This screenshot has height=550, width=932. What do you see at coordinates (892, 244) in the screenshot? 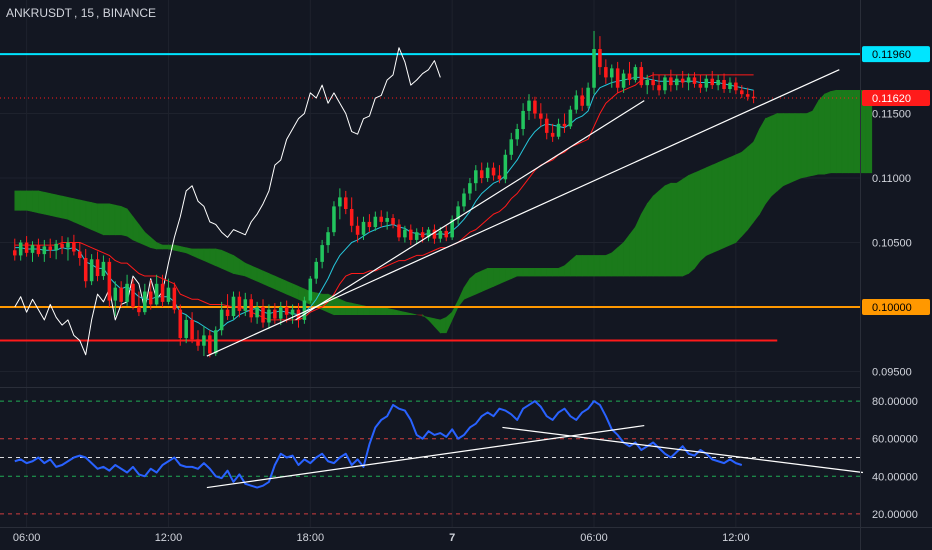
I see `price-axis: 0.09500 0.10000 0.10500 0.11000 0.11500` at bounding box center [892, 244].